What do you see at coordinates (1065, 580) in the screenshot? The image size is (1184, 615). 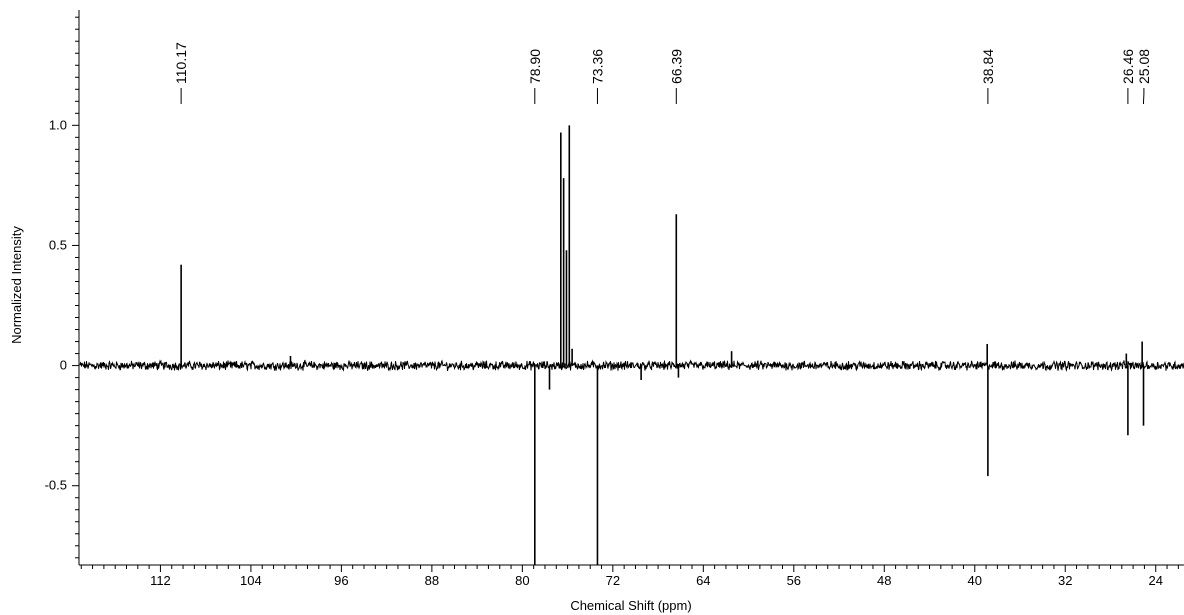 I see `x-tick-label: 32` at bounding box center [1065, 580].